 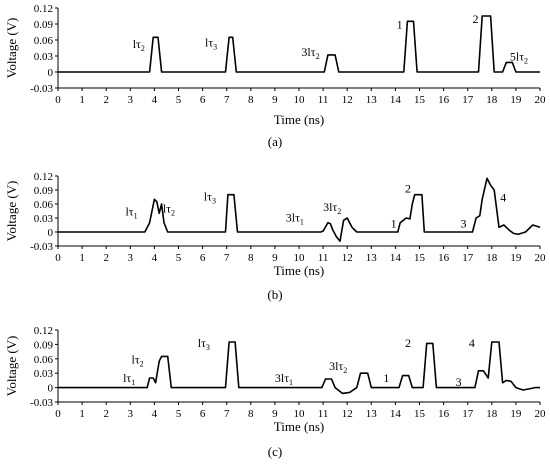 What do you see at coordinates (129, 379) in the screenshot?
I see `peak-annotation: lτ1` at bounding box center [129, 379].